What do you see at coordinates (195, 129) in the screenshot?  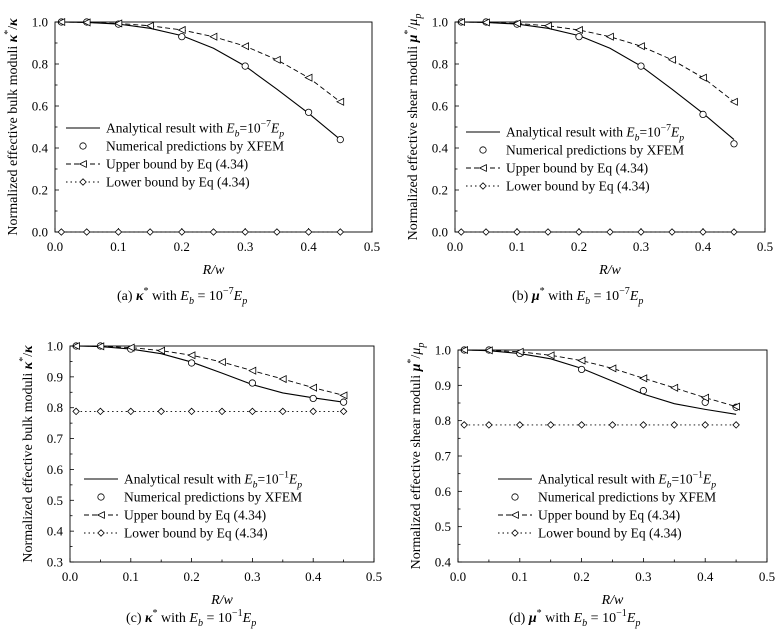 I see `legend-entry: Analytical result with Eb=10−7Ep` at bounding box center [195, 129].